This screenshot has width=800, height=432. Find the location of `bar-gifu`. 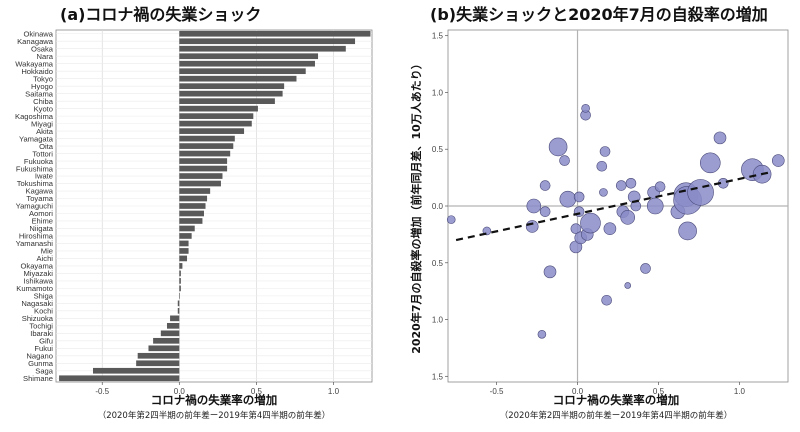

bar-gifu is located at coordinates (166, 340).